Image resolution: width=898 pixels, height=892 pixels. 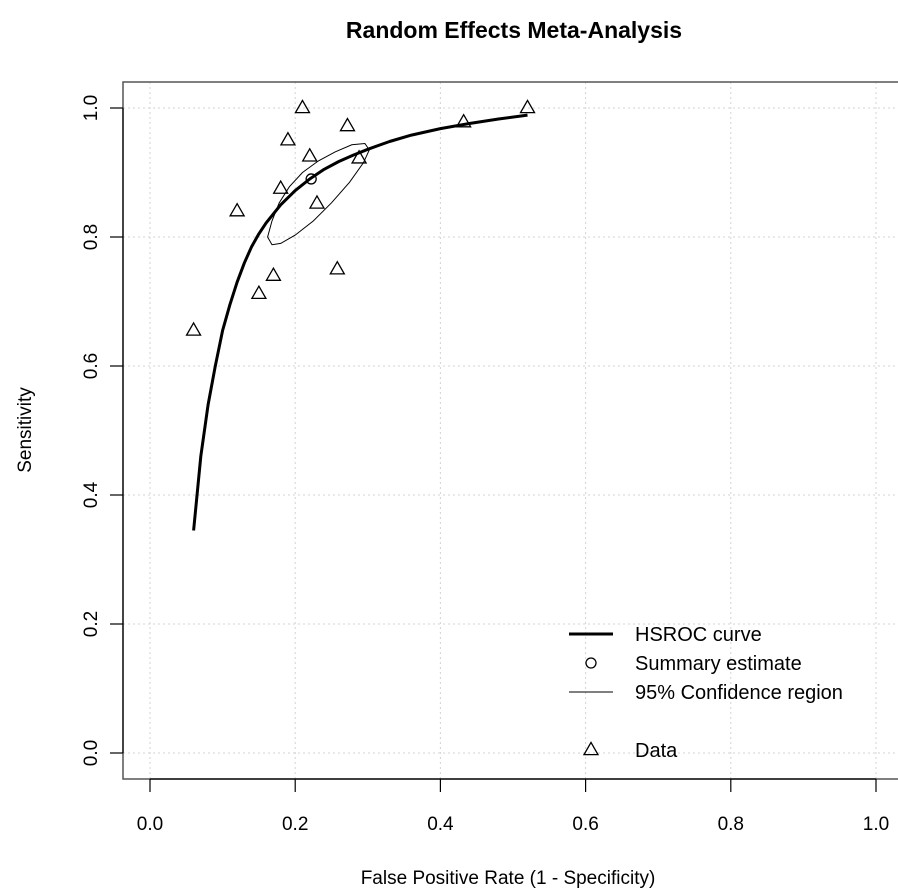 What do you see at coordinates (91, 494) in the screenshot?
I see `y-tick-label: 0.4` at bounding box center [91, 494].